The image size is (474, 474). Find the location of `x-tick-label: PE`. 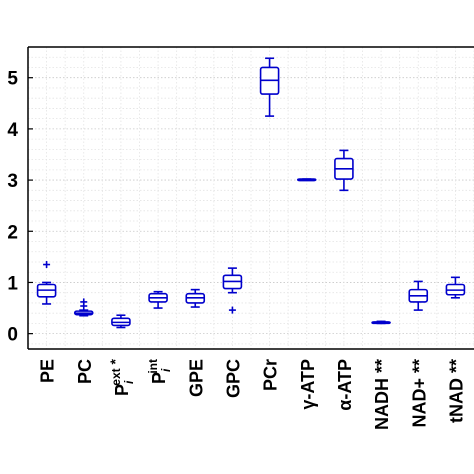

x-tick-label: PE is located at coordinates (48, 371).